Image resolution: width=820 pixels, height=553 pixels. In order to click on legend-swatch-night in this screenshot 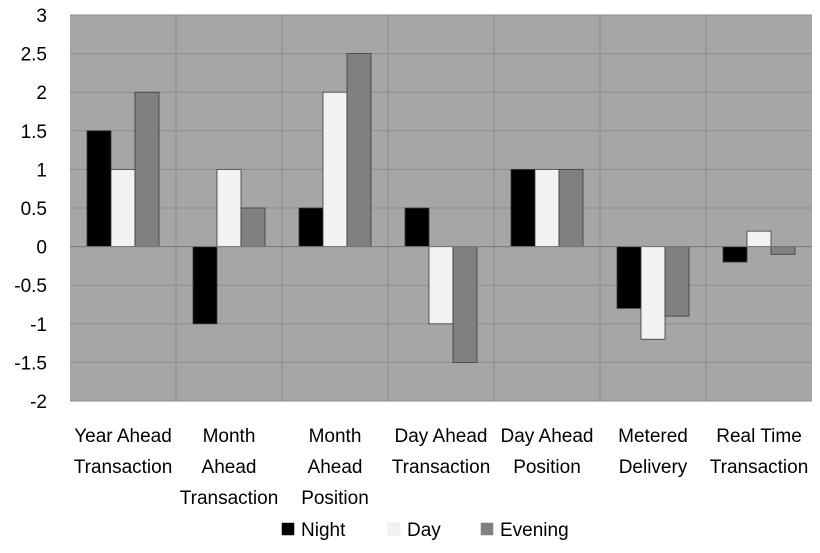, I will do `click(288, 529)`.